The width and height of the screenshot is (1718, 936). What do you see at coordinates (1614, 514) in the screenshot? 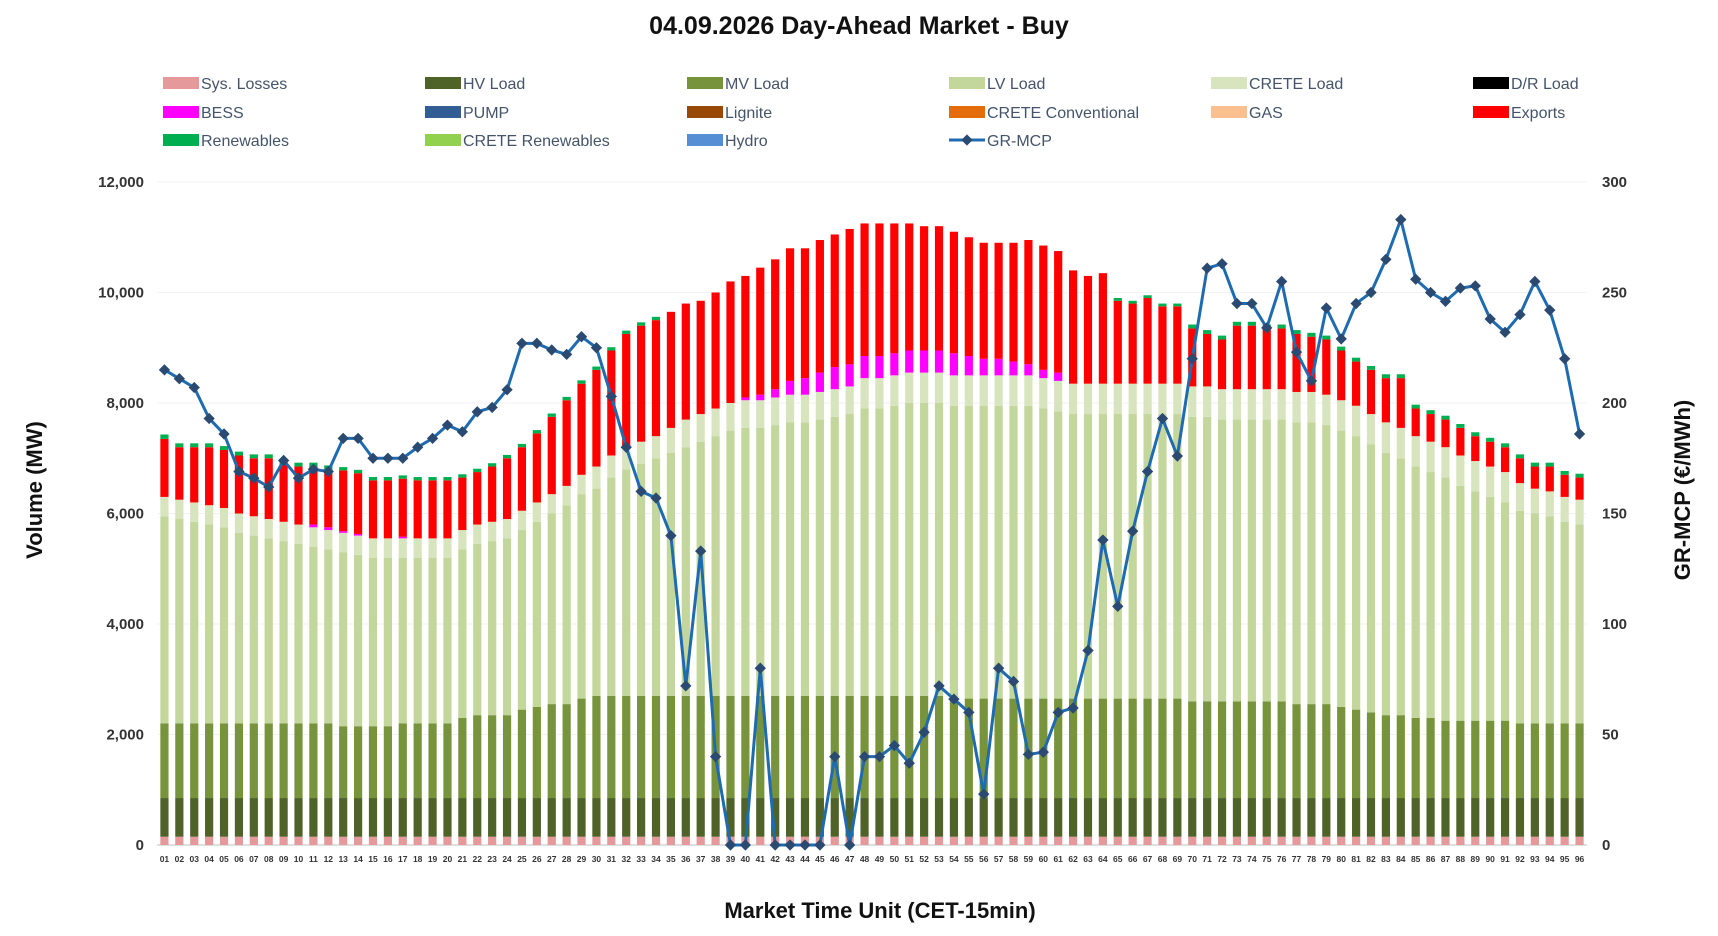
I see `y2-axis-ticks: 0 50 100 150 200 250 300` at bounding box center [1614, 514].